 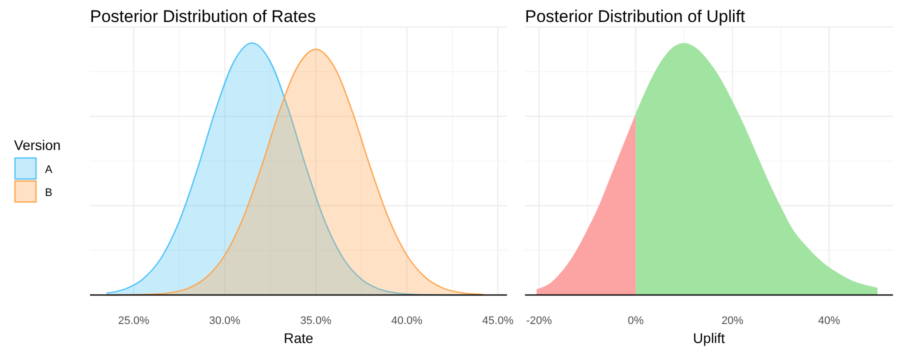 I want to click on x-tick-label: 25.0%, so click(x=134, y=321).